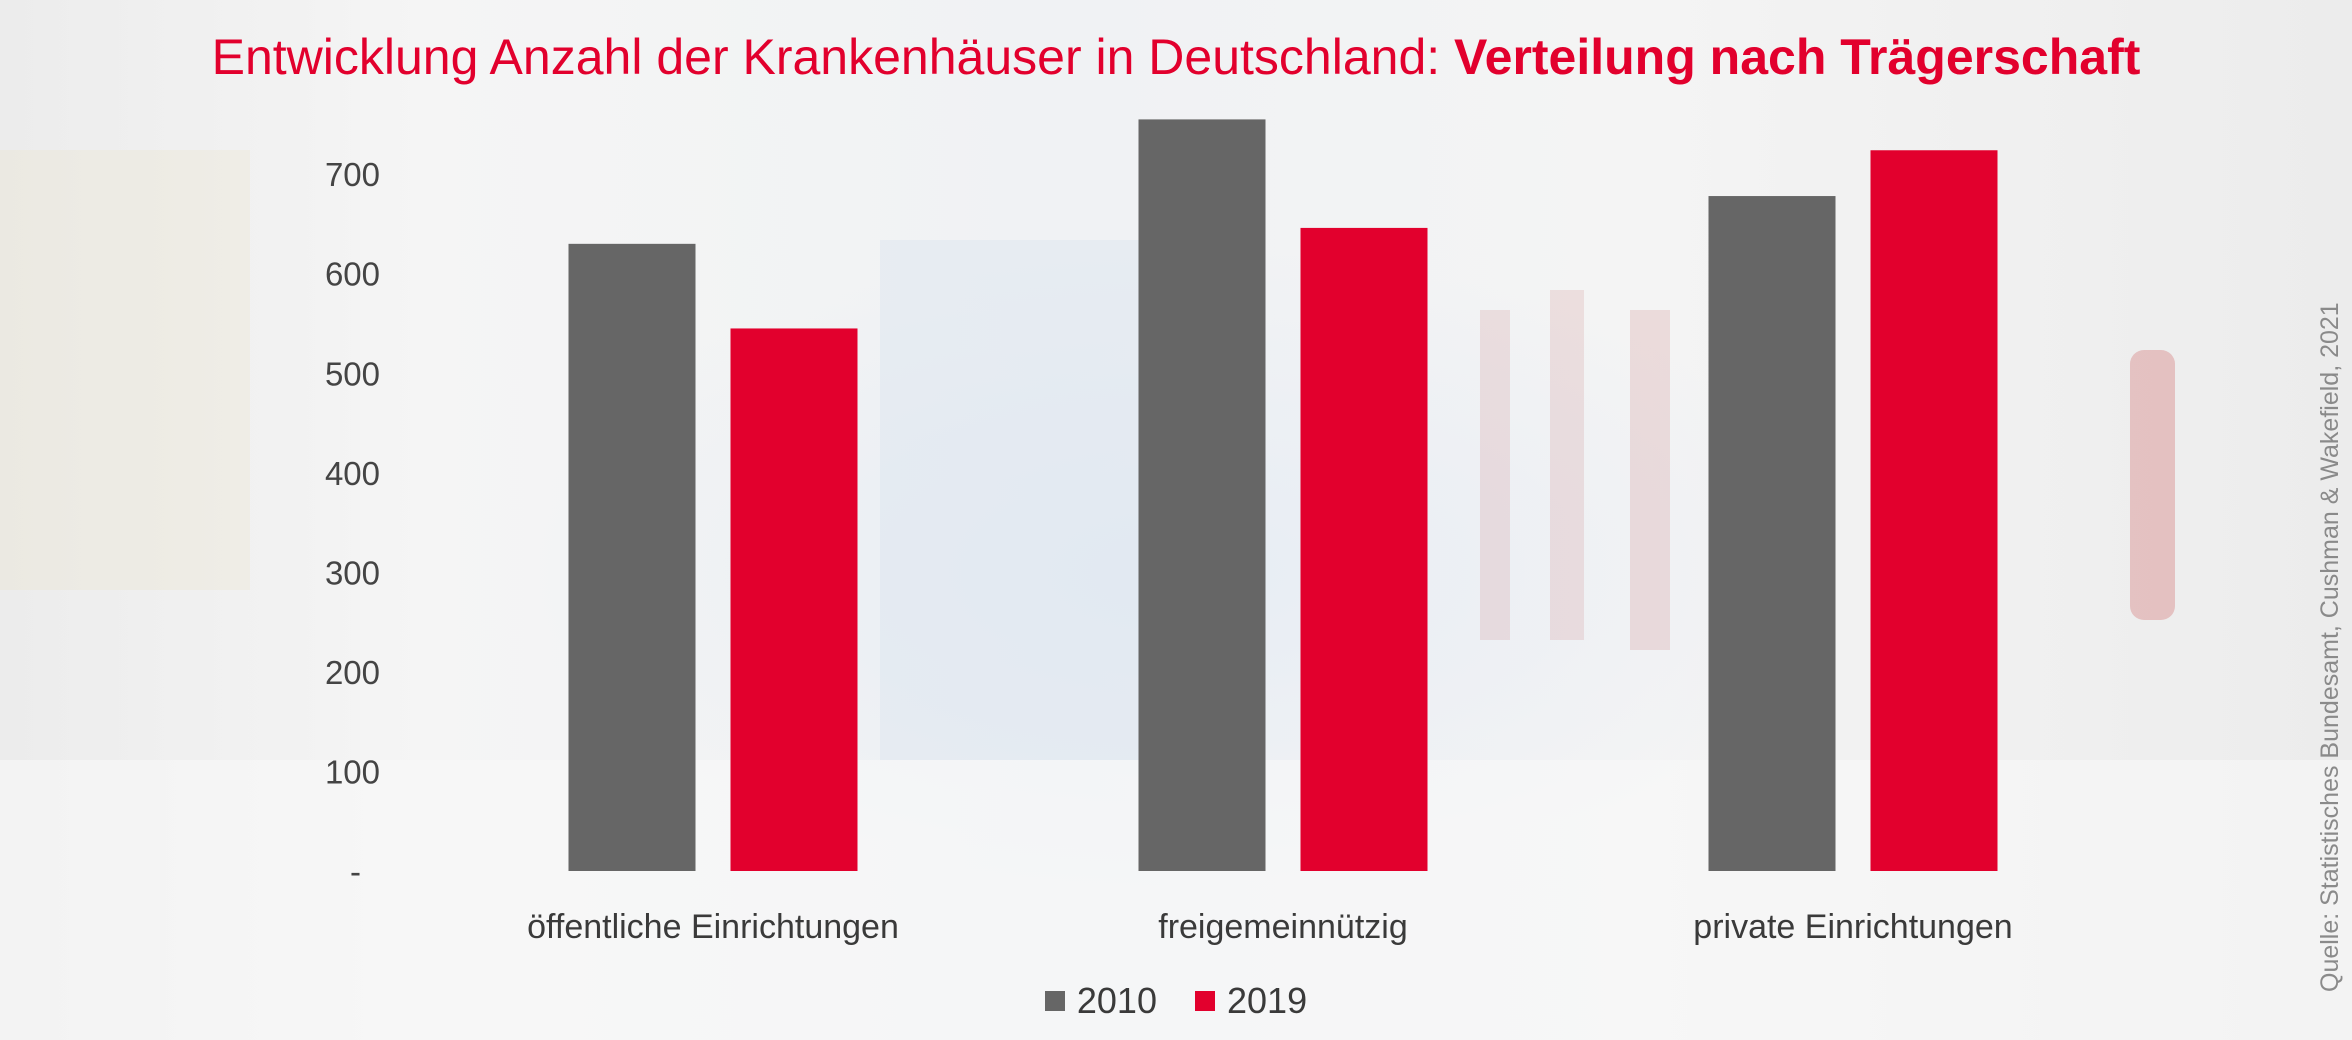 This screenshot has height=1040, width=2352. What do you see at coordinates (352, 672) in the screenshot?
I see `y-tick-label: 200` at bounding box center [352, 672].